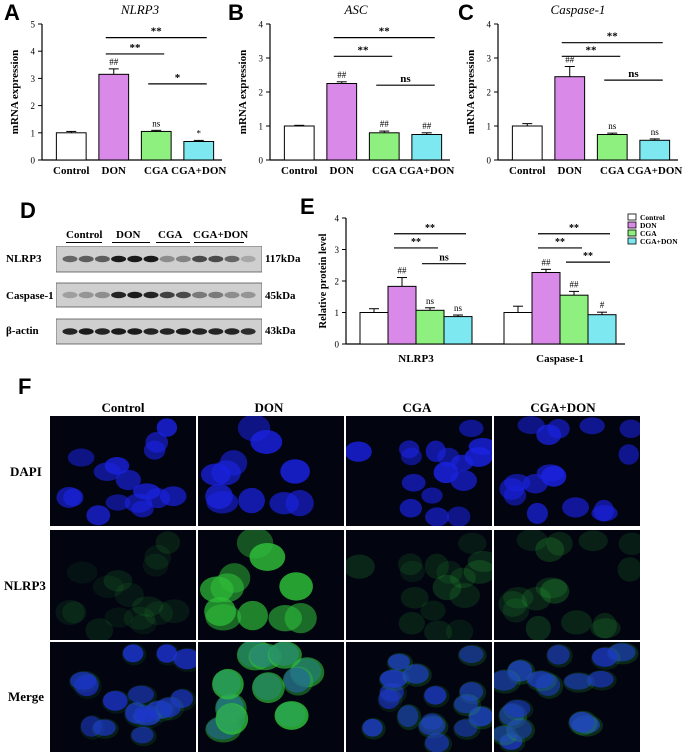  What do you see at coordinates (22, 331) in the screenshot?
I see `blot-row-label-beta-actin: β-actin` at bounding box center [22, 331].